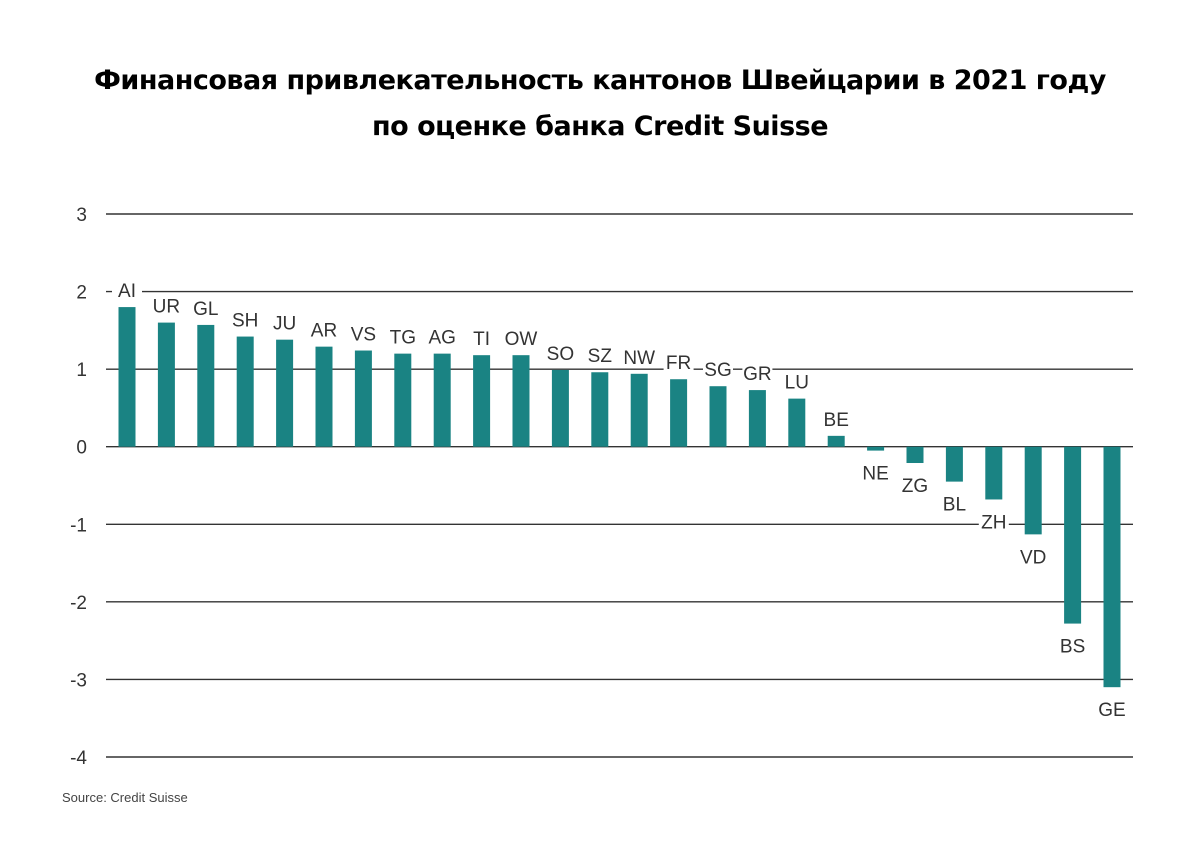  I want to click on bar-label: OW, so click(521, 339).